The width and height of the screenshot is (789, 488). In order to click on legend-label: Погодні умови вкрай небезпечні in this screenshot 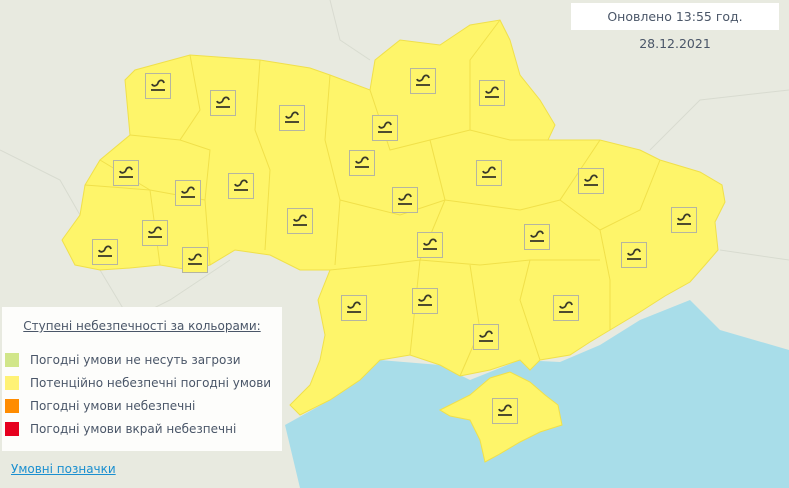, I will do `click(133, 429)`.